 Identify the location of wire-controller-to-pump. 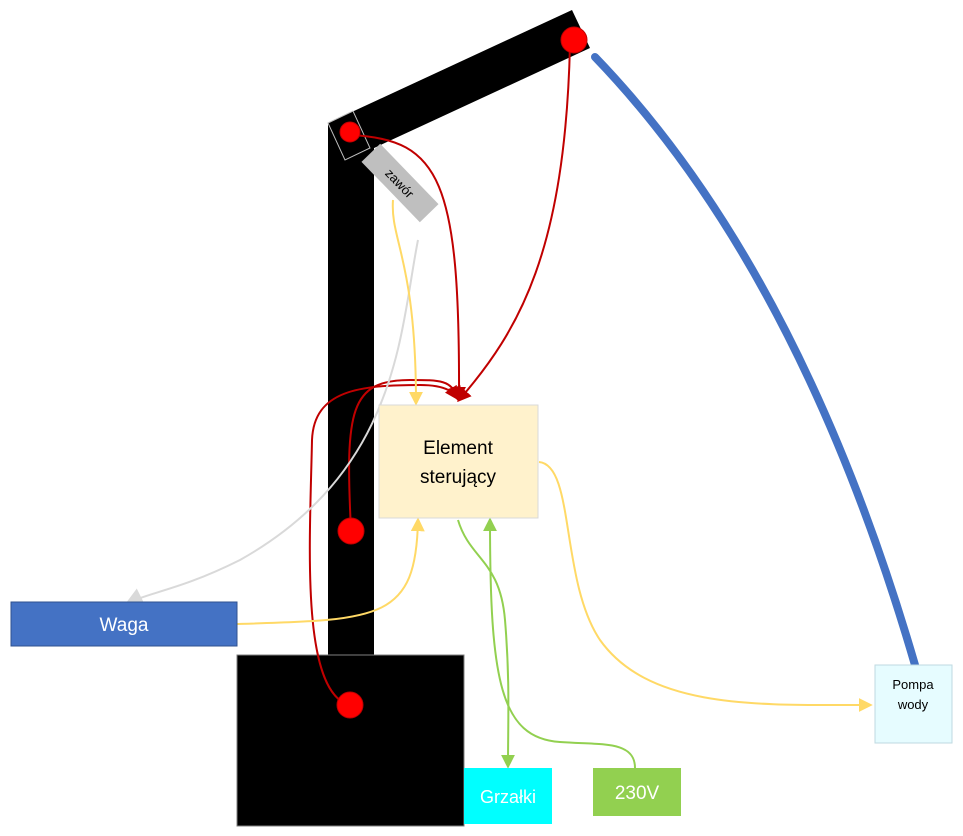
(705, 587).